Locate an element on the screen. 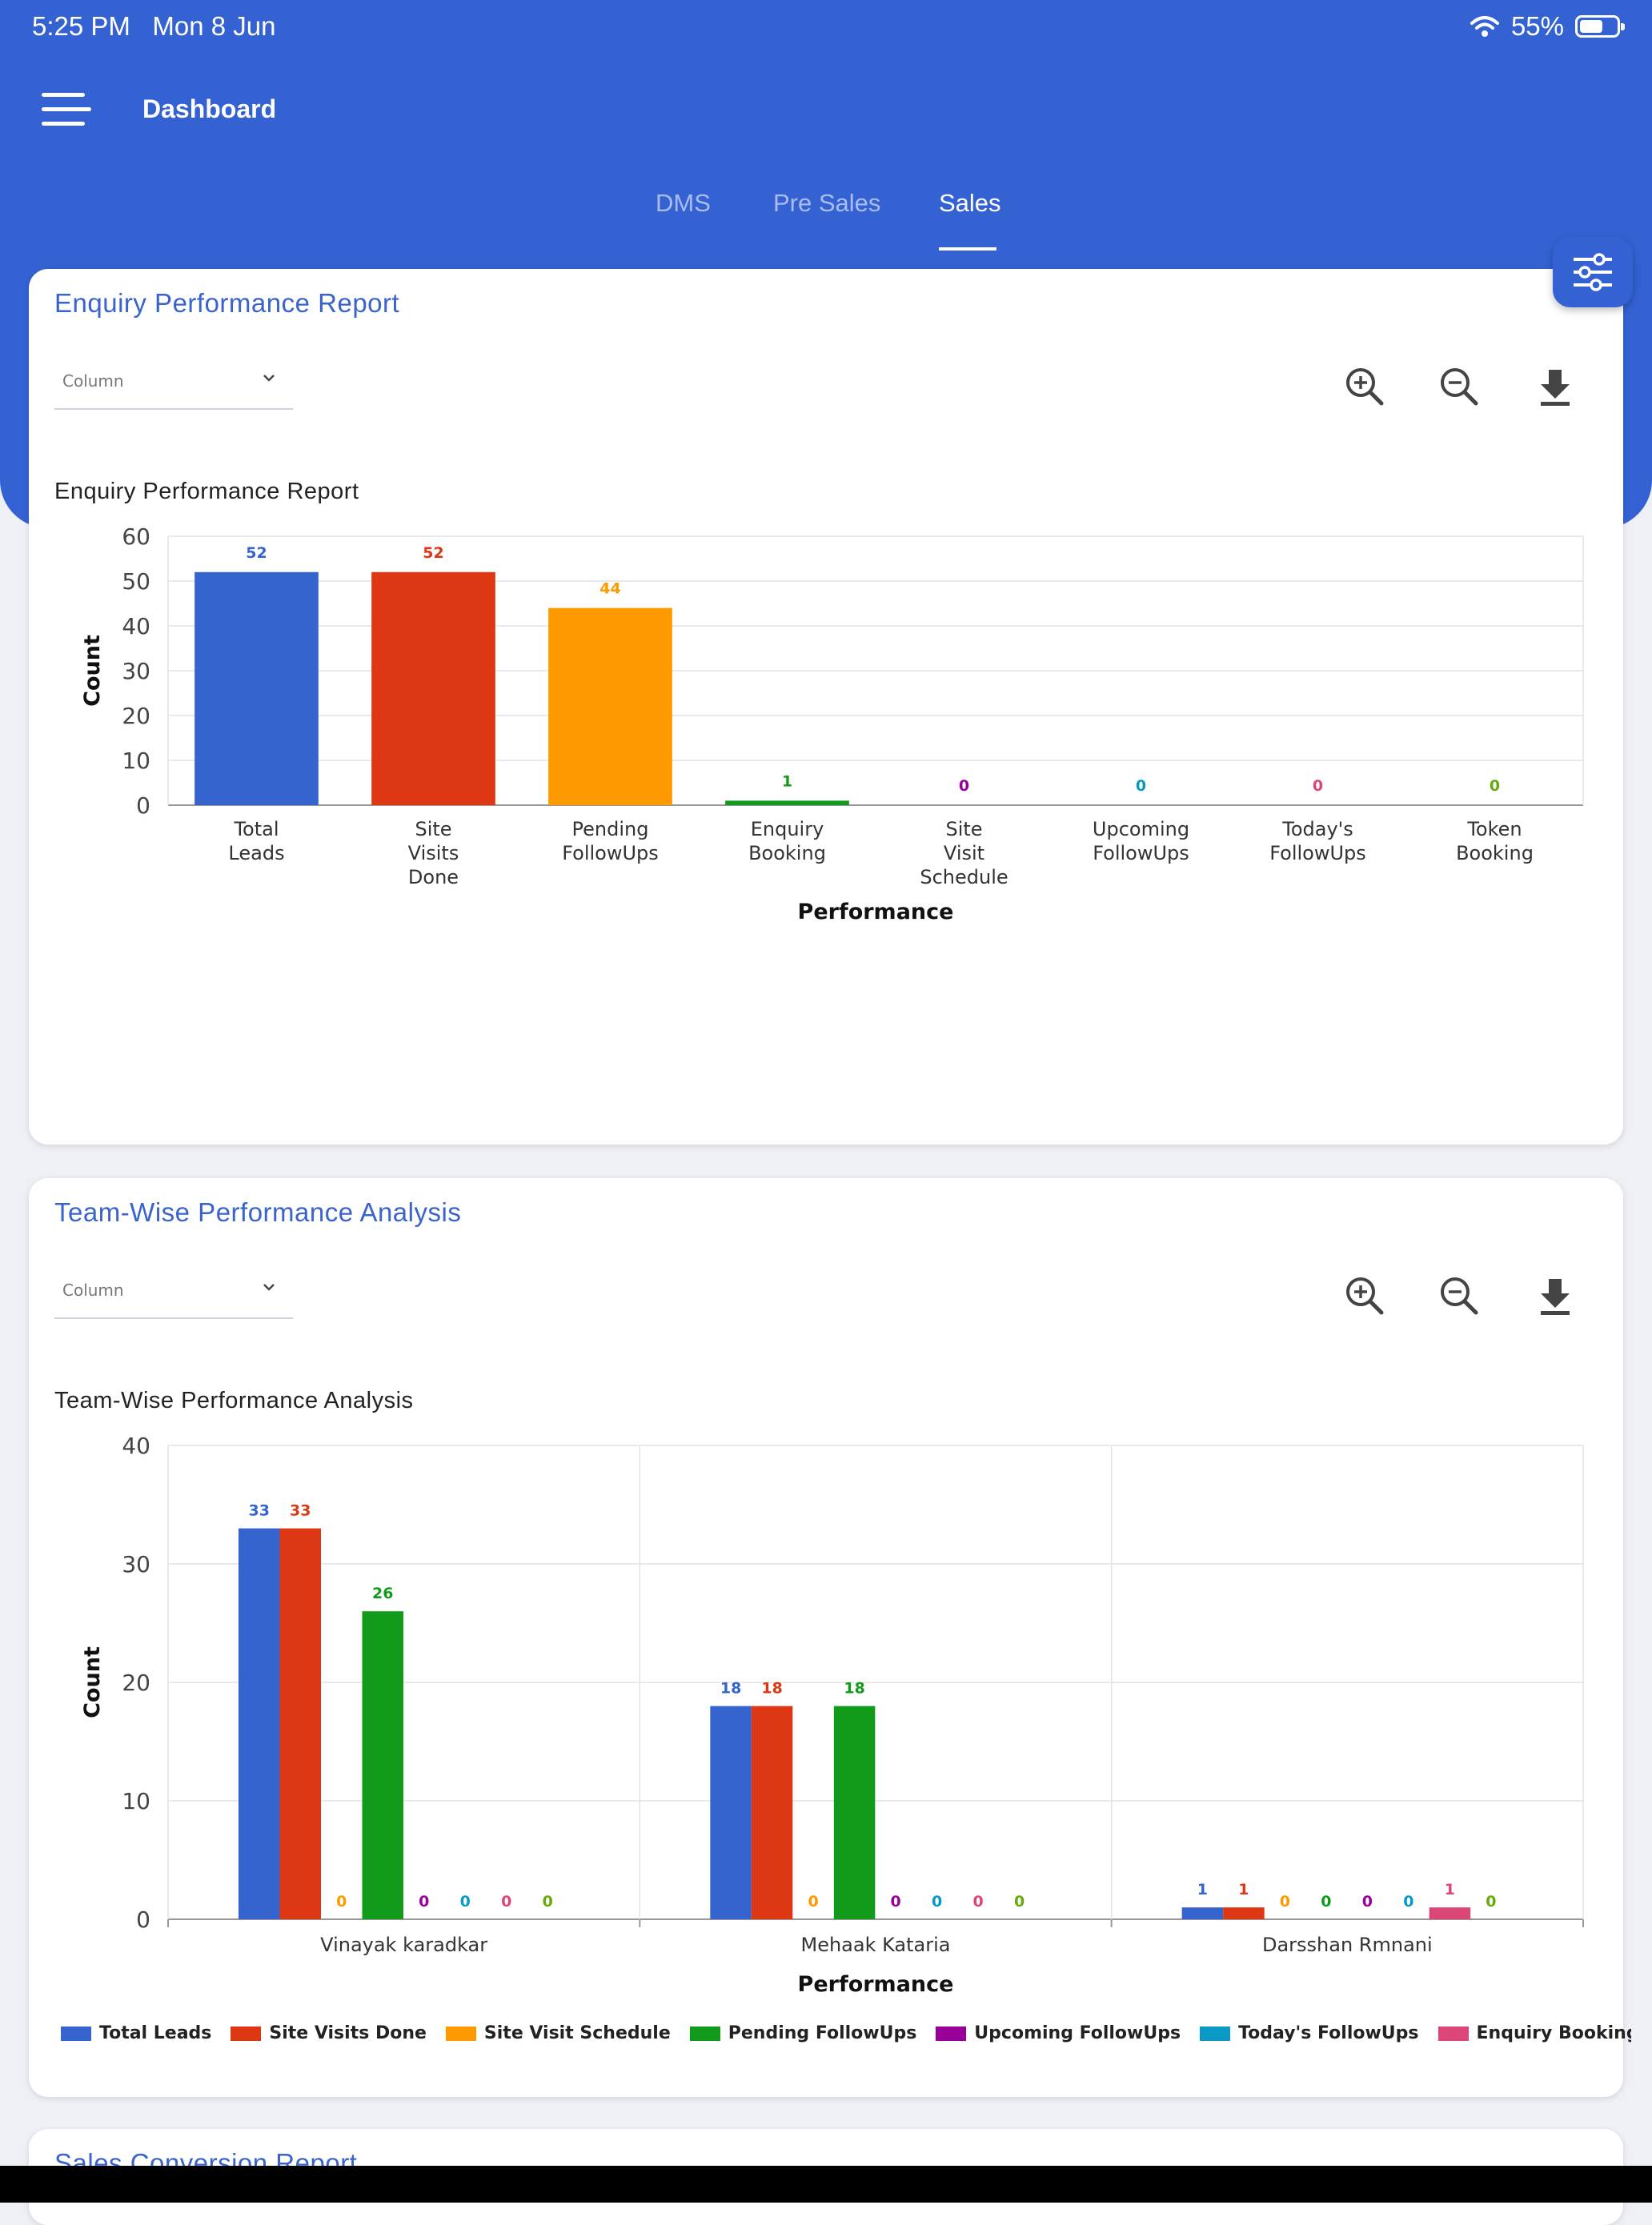 This screenshot has width=1652, height=2225. x-tick-label: Upcoming is located at coordinates (1141, 829).